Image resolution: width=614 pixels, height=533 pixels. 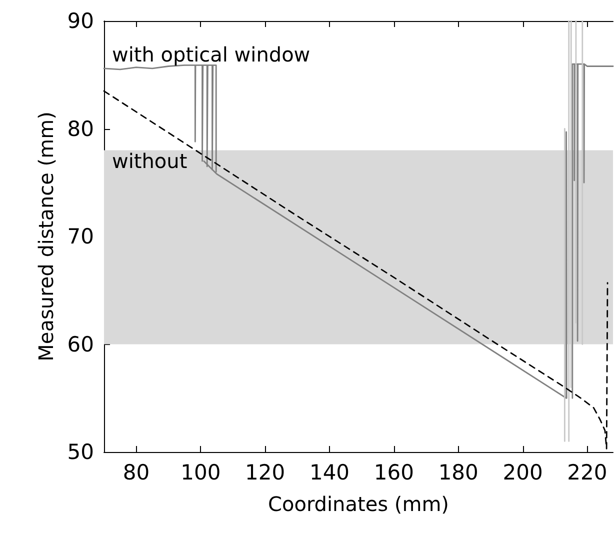 What do you see at coordinates (46, 237) in the screenshot?
I see `y-axis-title: Measured distance (mm)` at bounding box center [46, 237].